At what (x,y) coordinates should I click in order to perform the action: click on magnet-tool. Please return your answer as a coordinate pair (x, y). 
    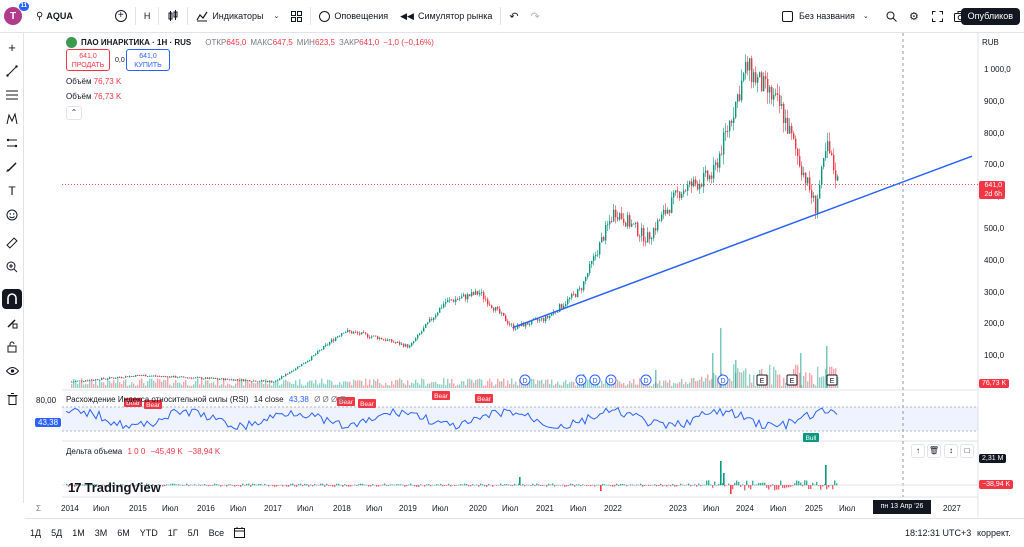
    Looking at the image, I should click on (12, 299).